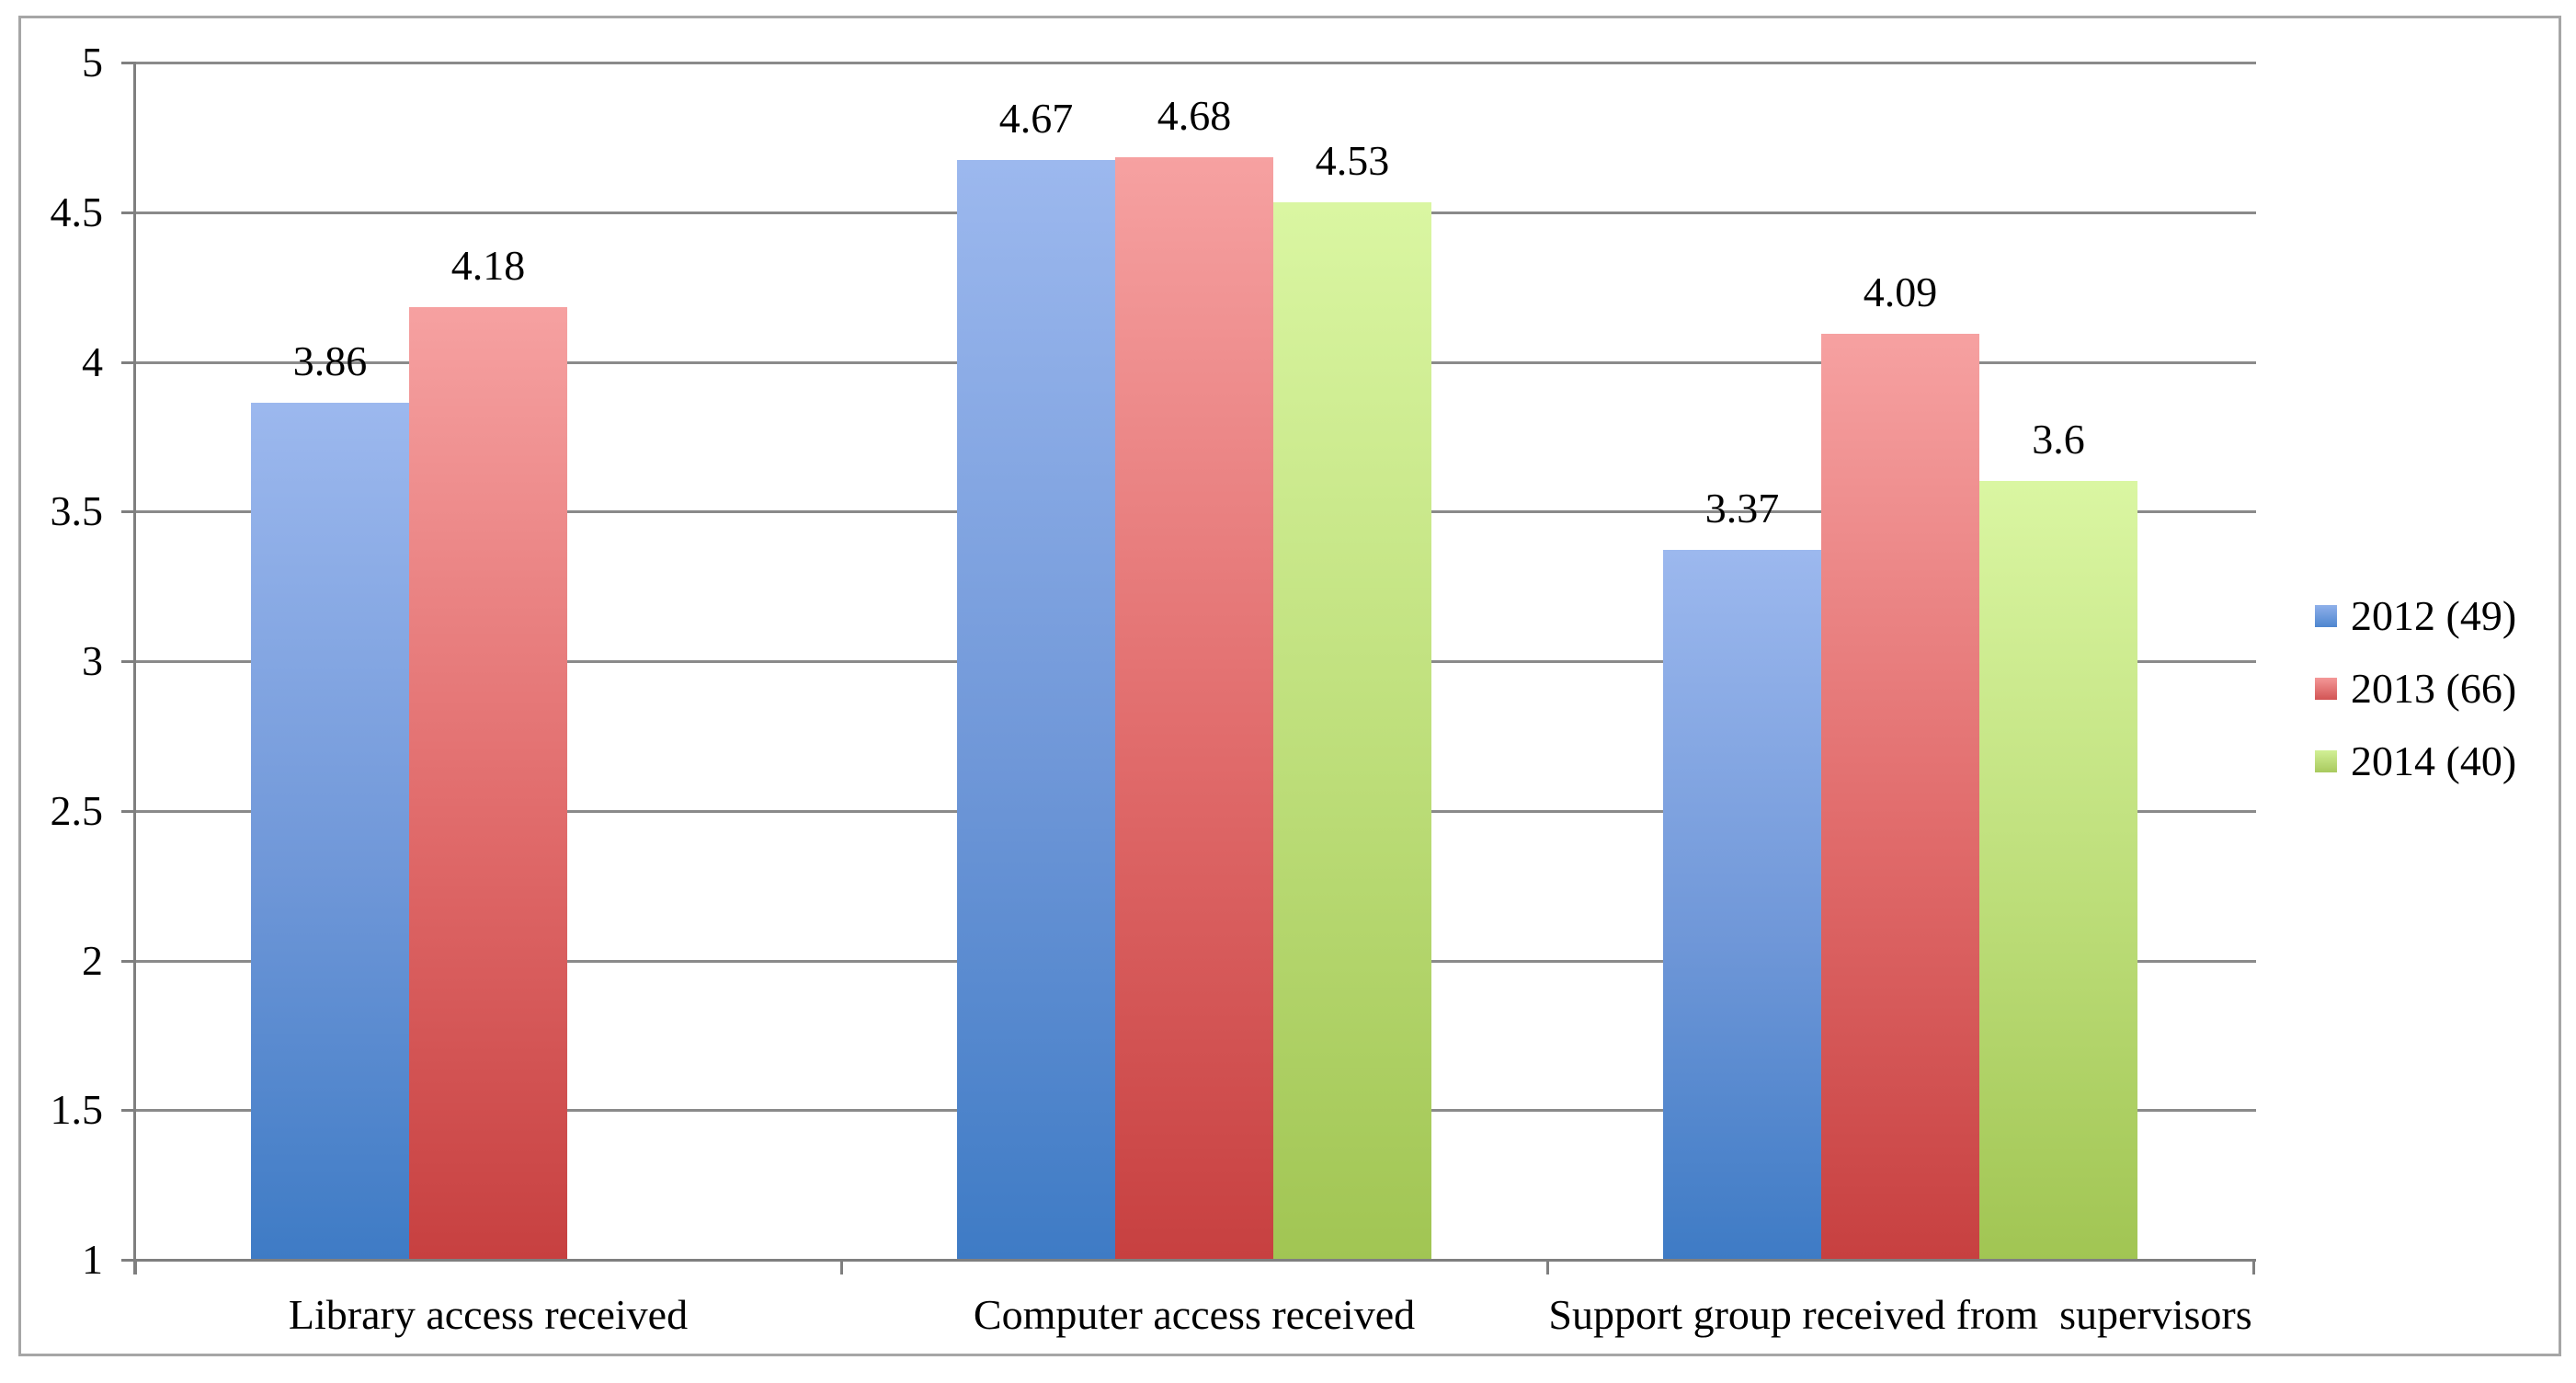 This screenshot has width=2576, height=1383. Describe the element at coordinates (1352, 160) in the screenshot. I see `bar-value-label: 4.53` at that location.